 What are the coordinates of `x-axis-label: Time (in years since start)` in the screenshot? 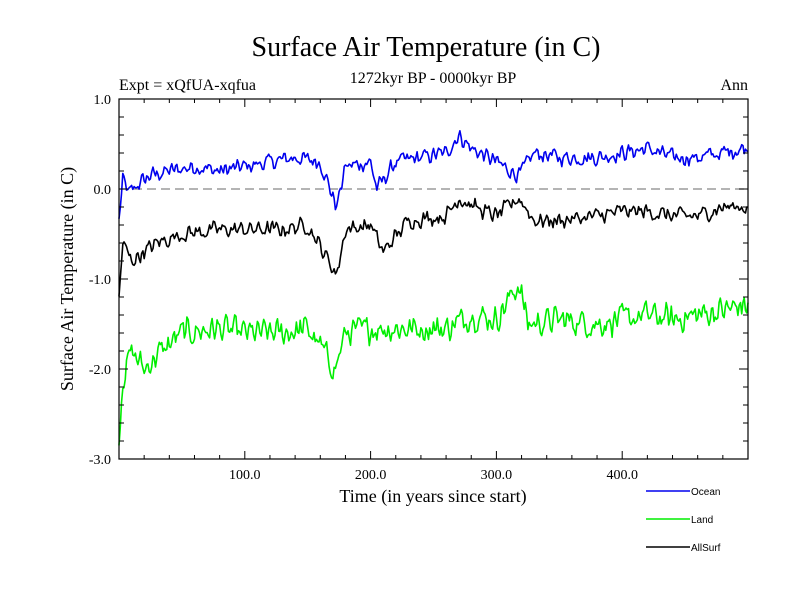 It's located at (432, 496).